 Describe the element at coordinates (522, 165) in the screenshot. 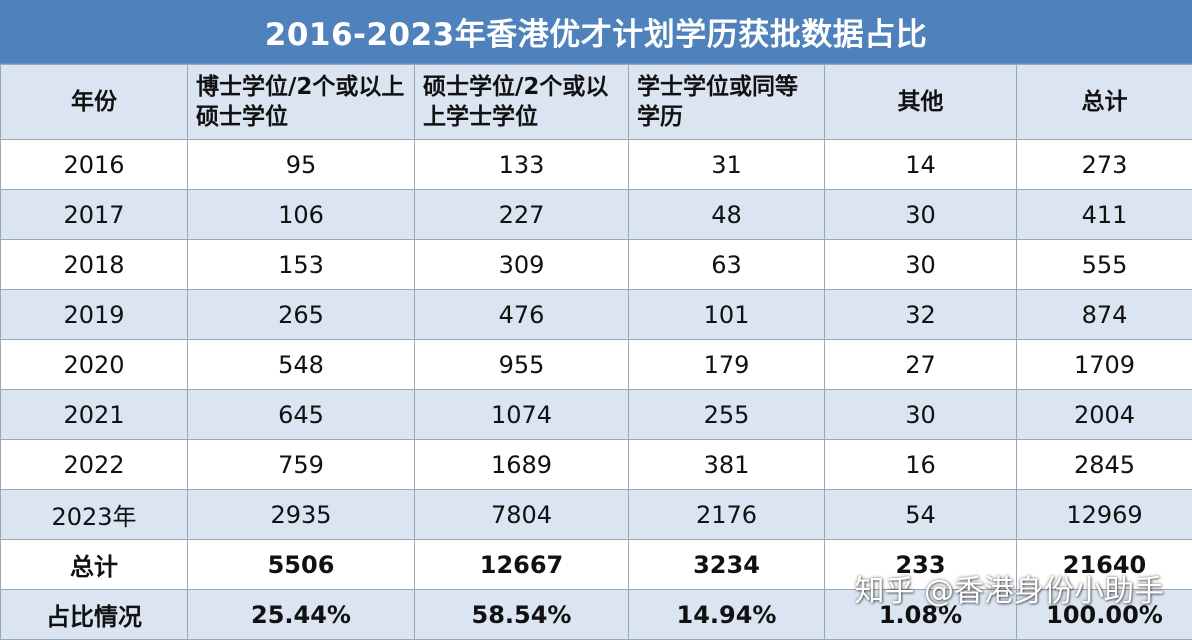

I see `cell-masters: 133` at that location.